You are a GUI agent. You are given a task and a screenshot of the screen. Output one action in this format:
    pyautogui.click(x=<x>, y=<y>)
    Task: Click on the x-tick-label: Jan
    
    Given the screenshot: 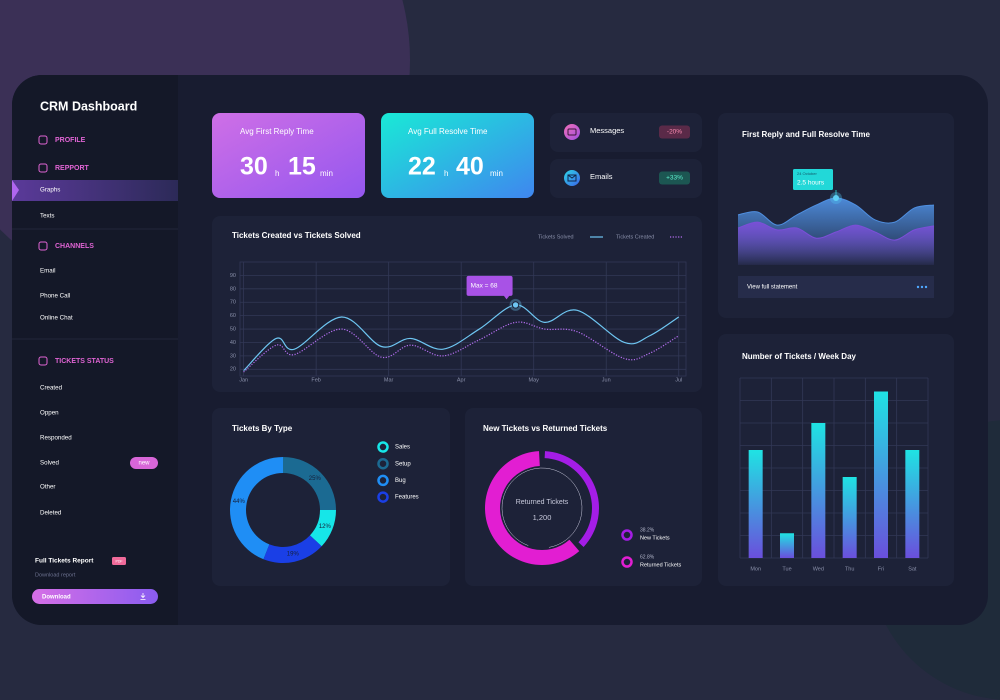 What is the action you would take?
    pyautogui.click(x=243, y=380)
    